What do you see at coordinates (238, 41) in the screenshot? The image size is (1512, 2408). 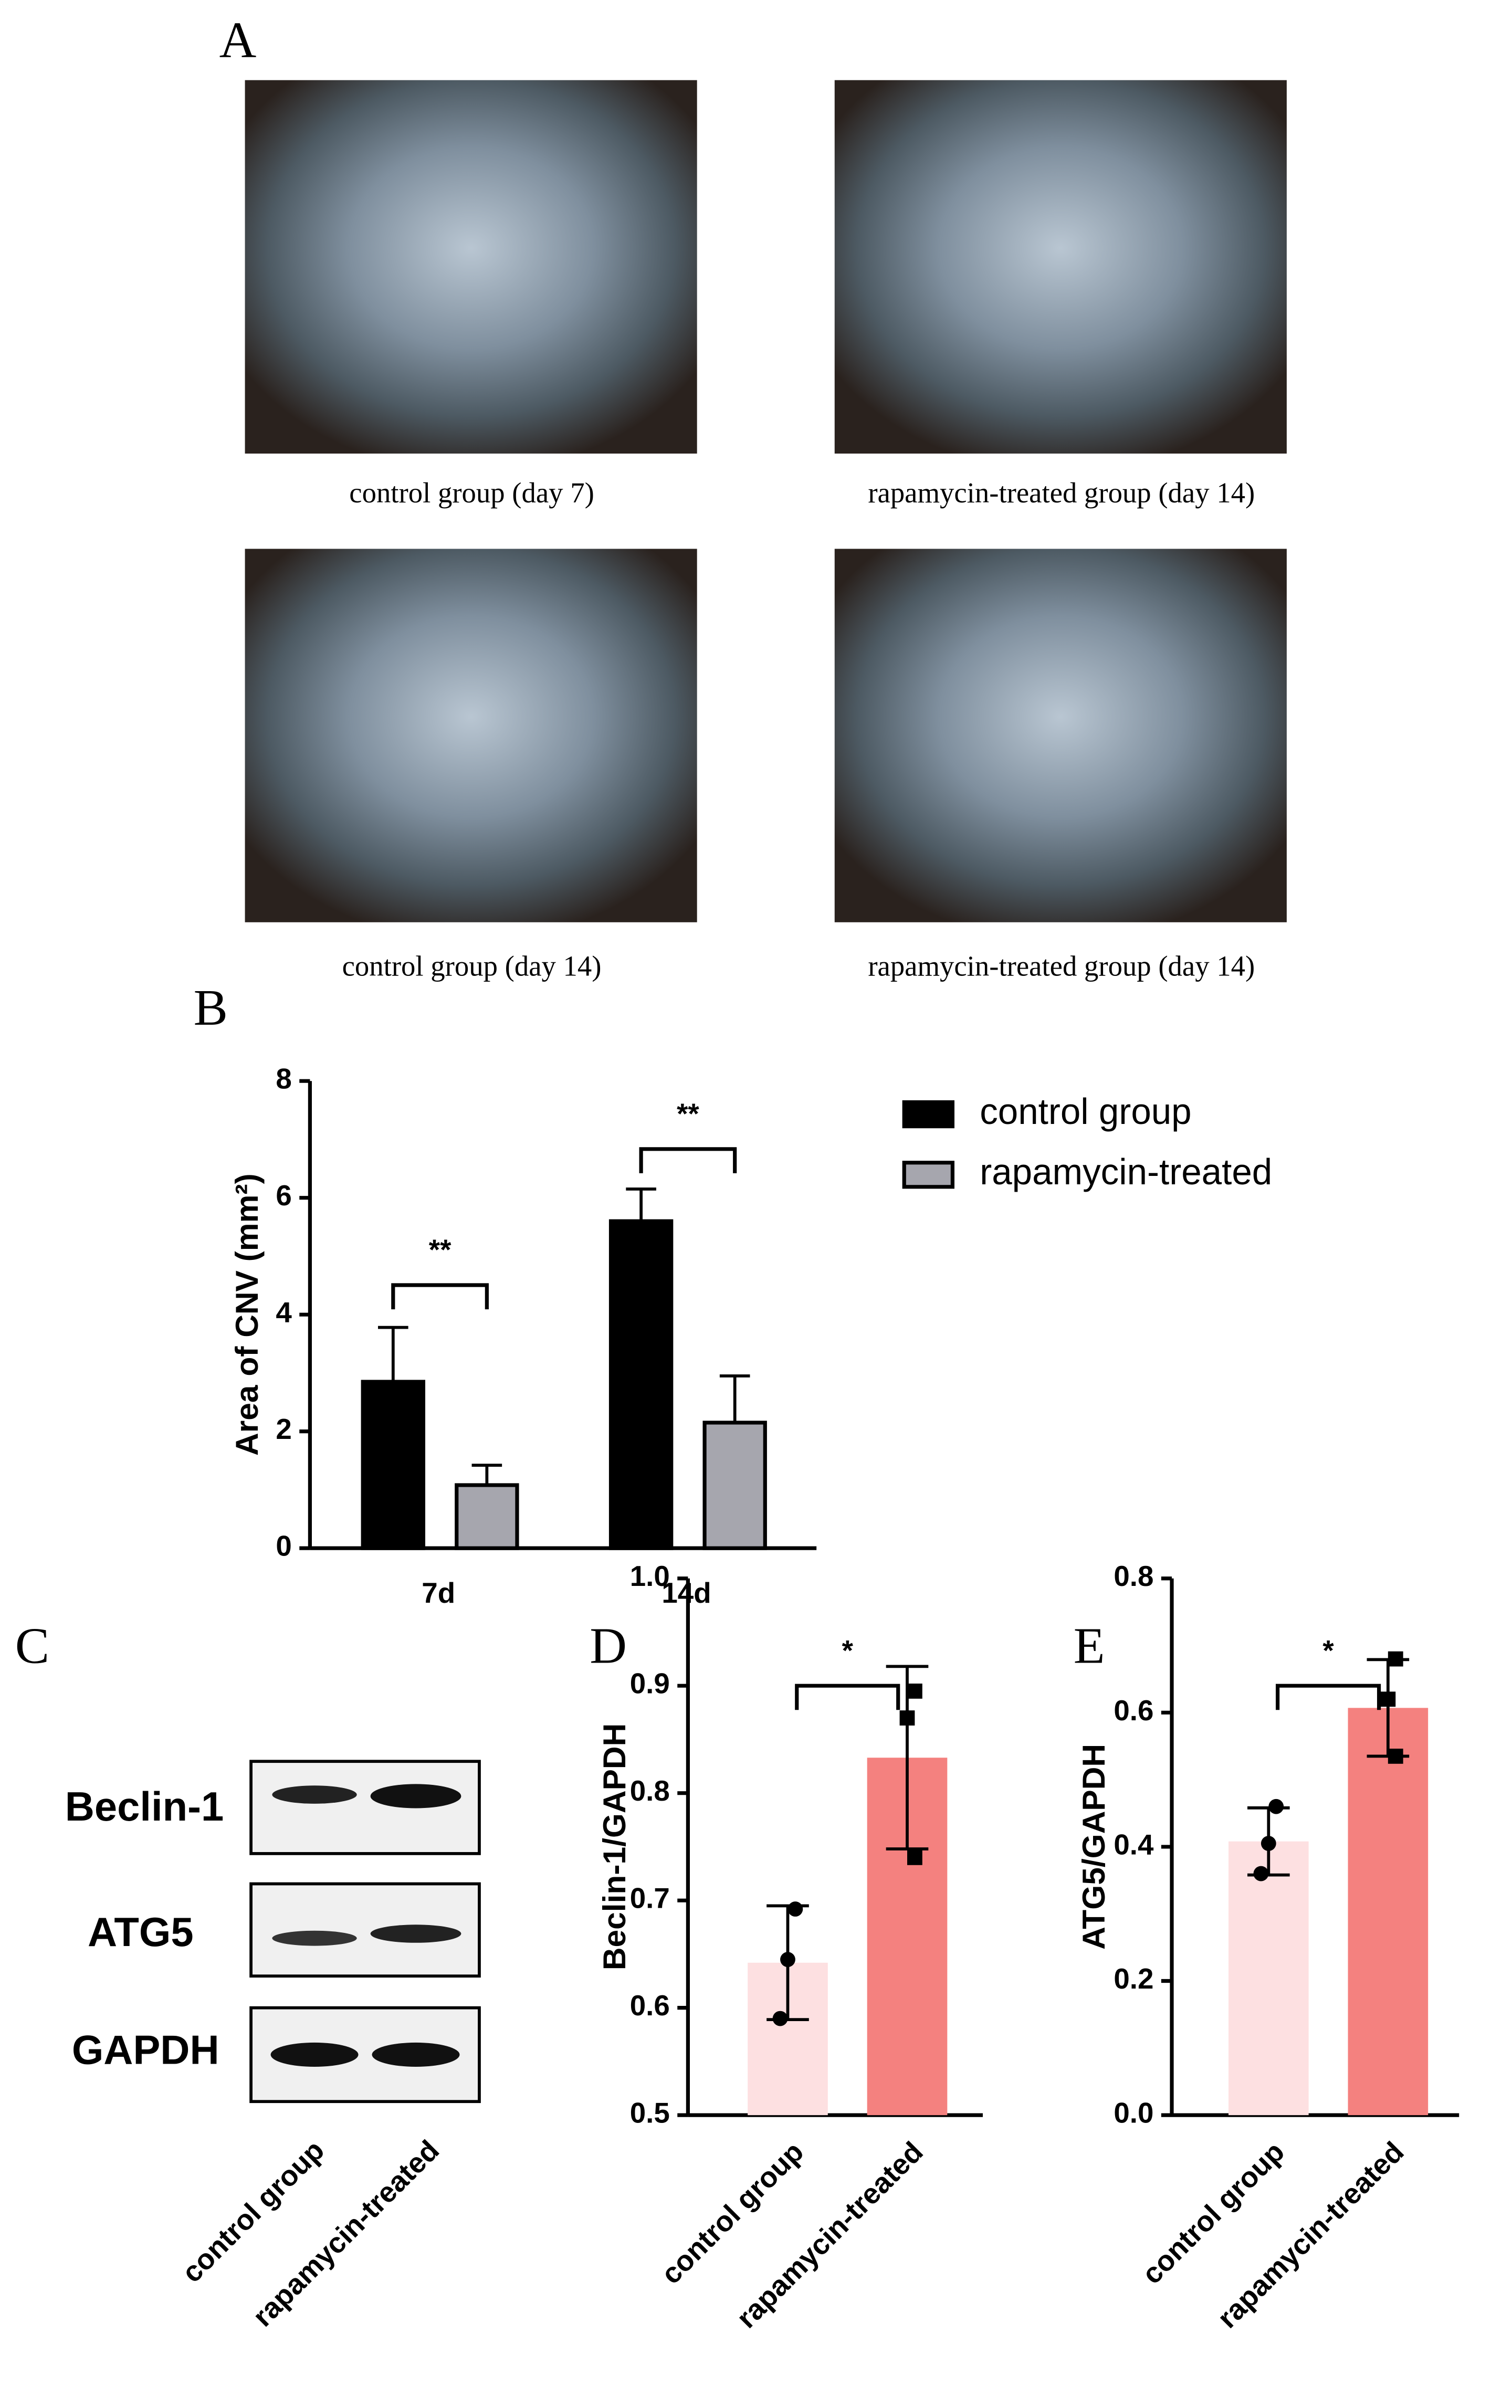 I see `panel-label: A` at bounding box center [238, 41].